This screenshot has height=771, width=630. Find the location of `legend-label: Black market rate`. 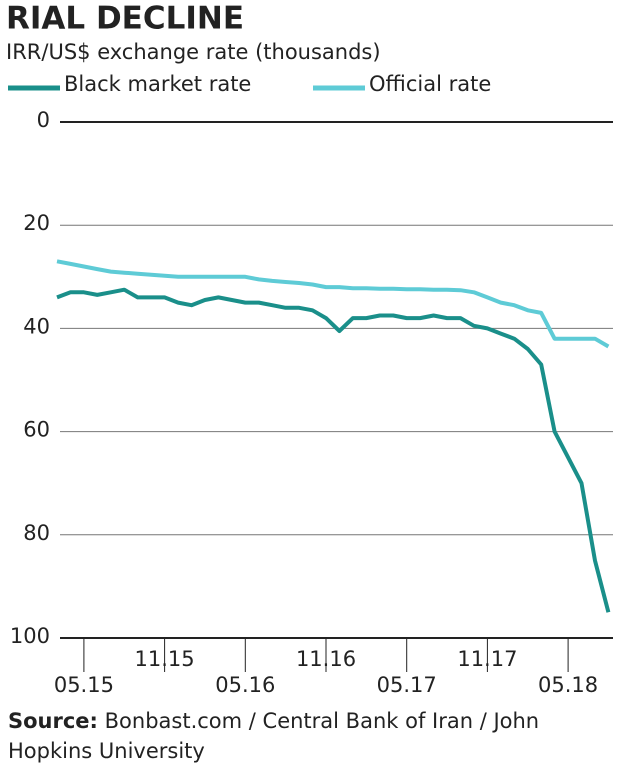

legend-label: Black market rate is located at coordinates (157, 84).